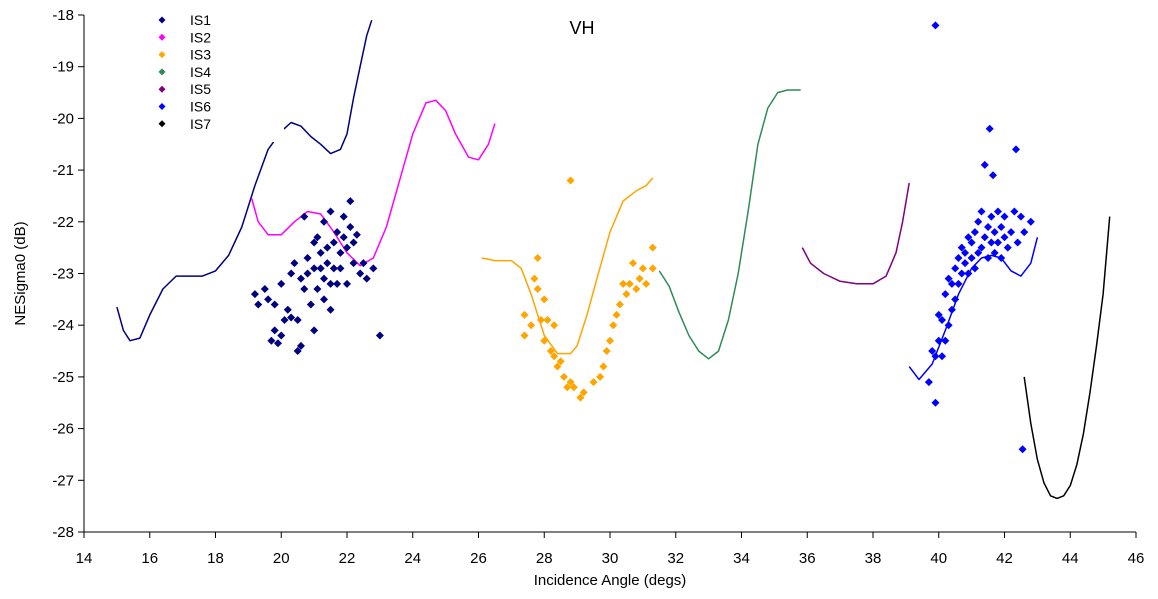 Image resolution: width=1158 pixels, height=599 pixels. What do you see at coordinates (63, 274) in the screenshot?
I see `y-tick-label: -23` at bounding box center [63, 274].